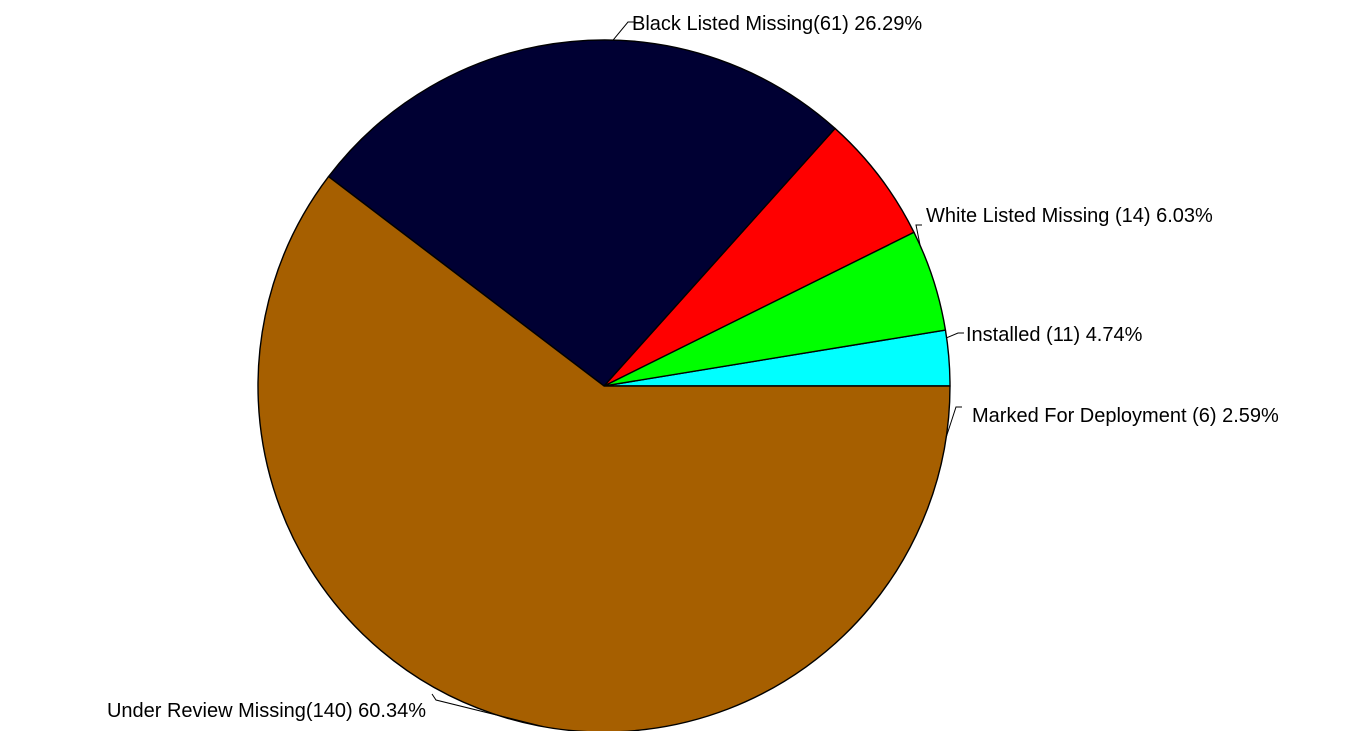  I want to click on slice-label-under-review-missing: Under Review Missing(140) 60.34%, so click(266, 711).